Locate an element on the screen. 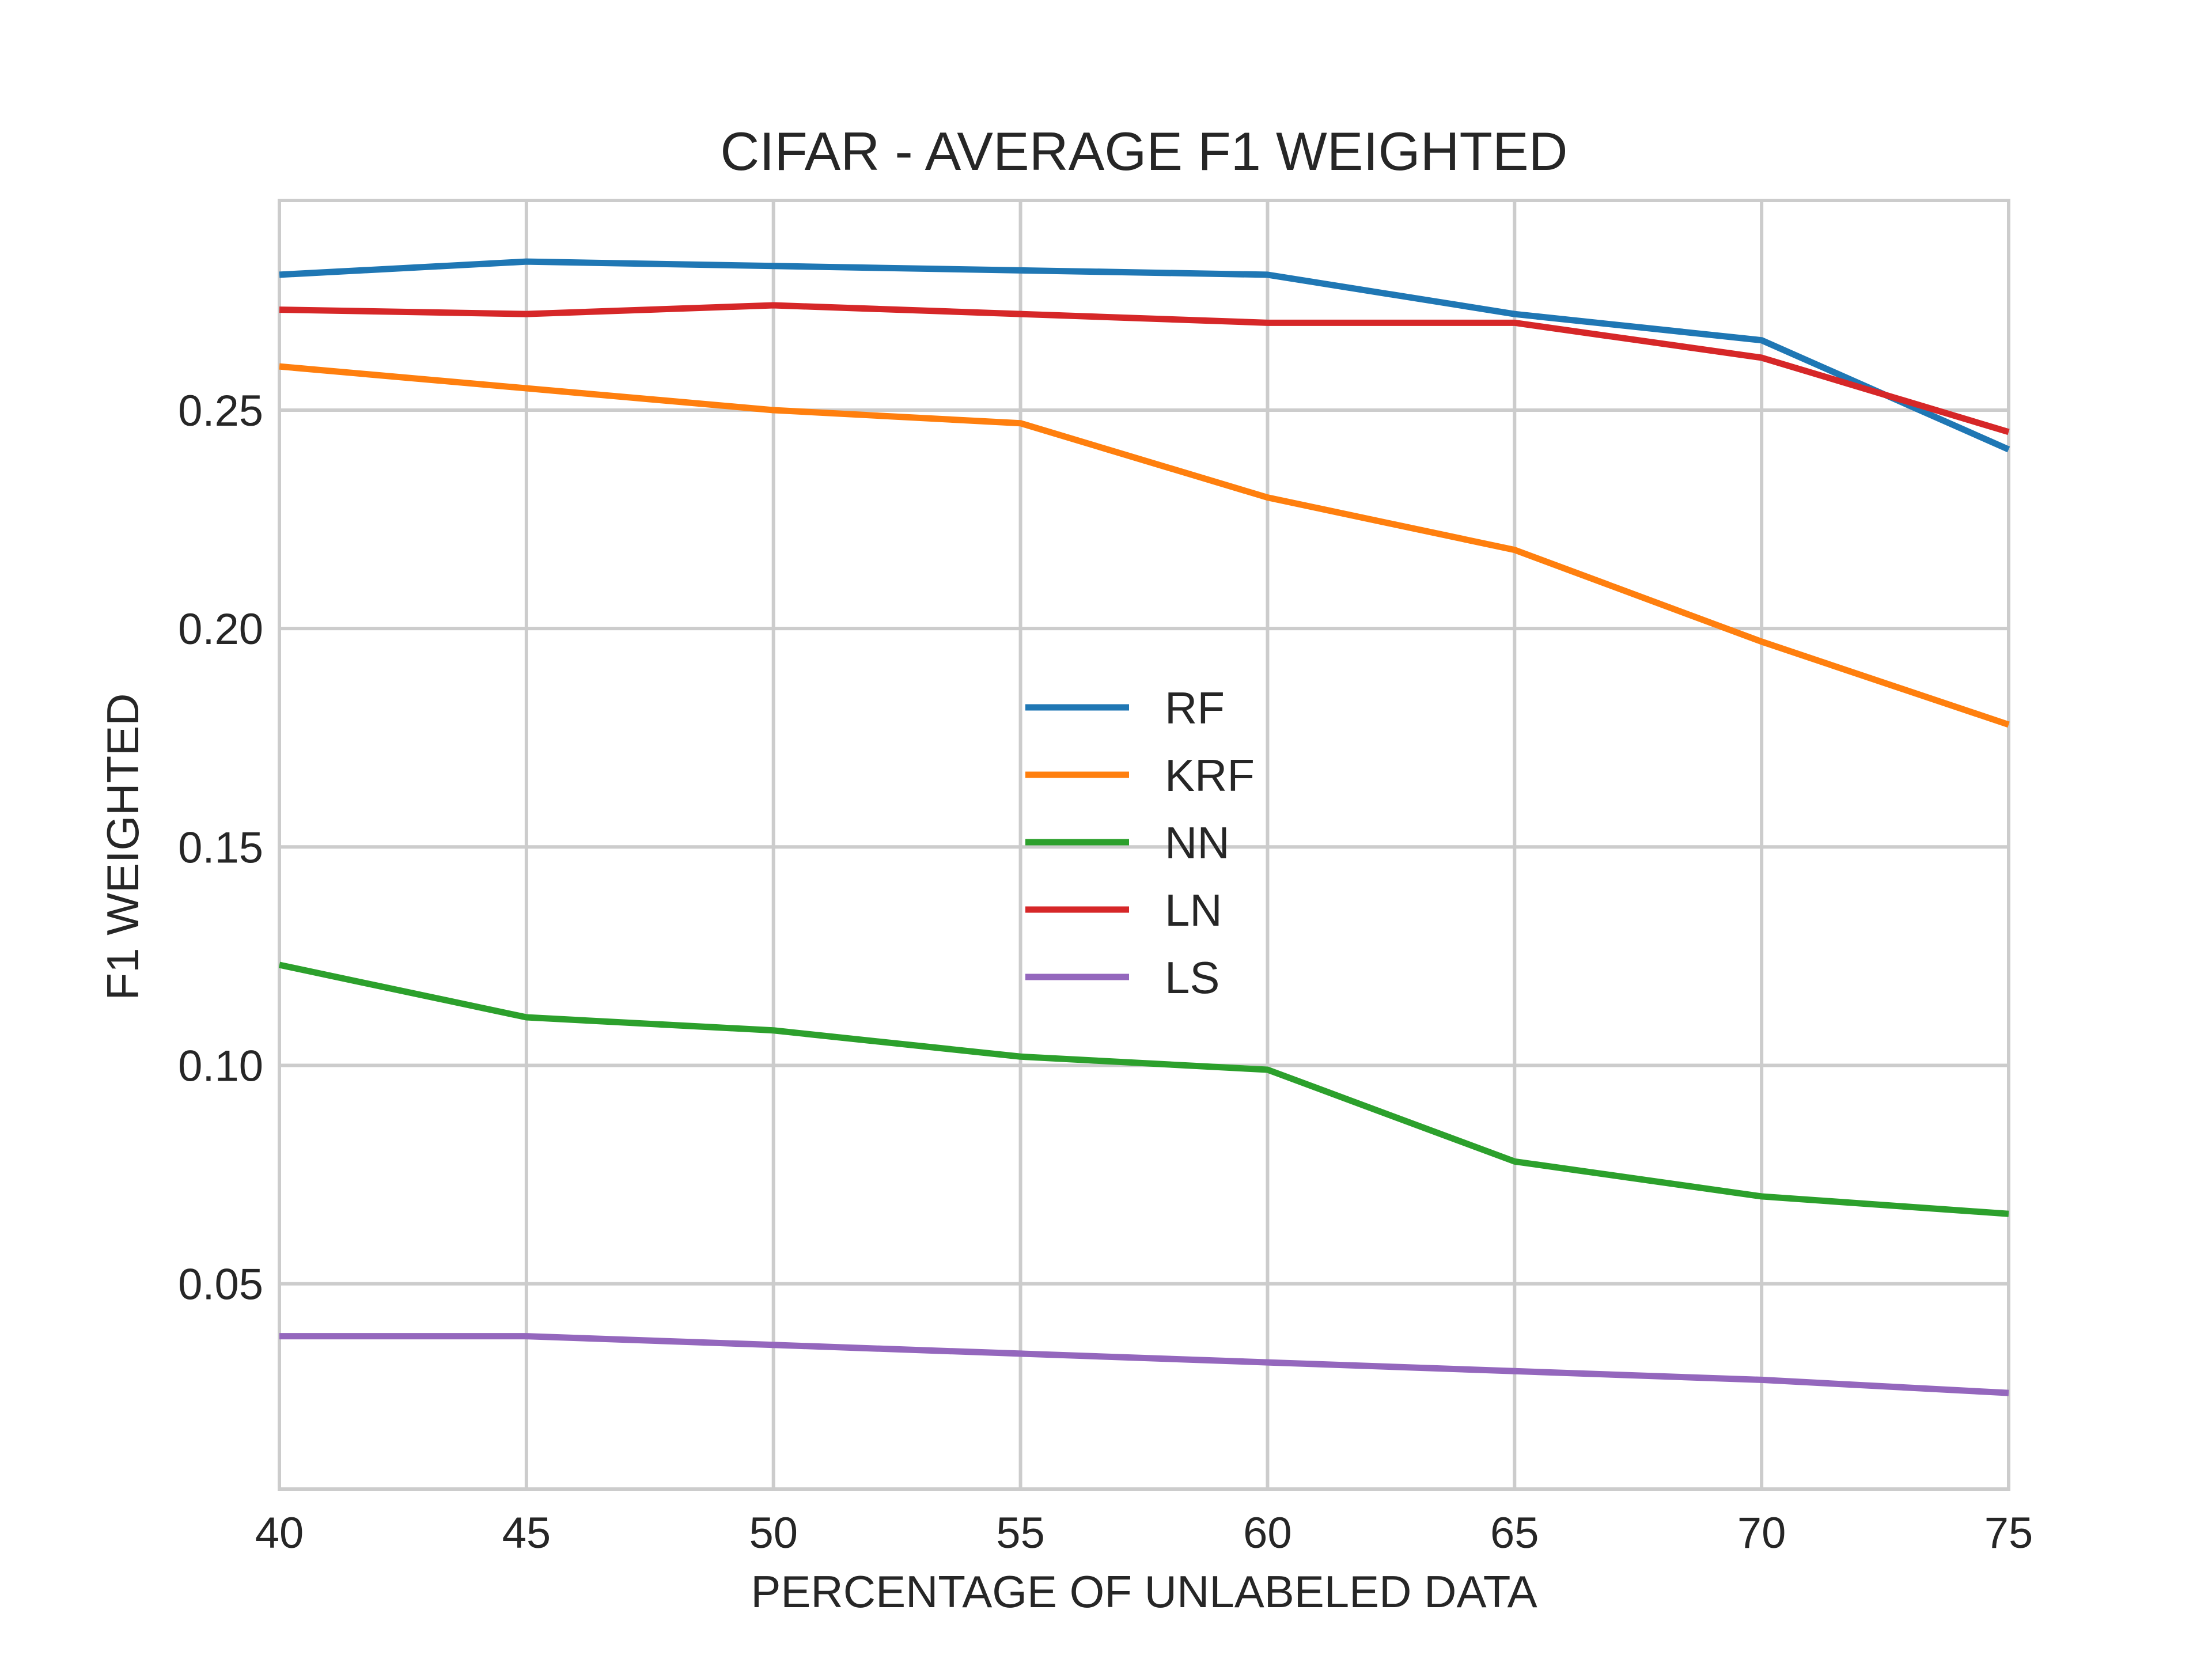 The width and height of the screenshot is (2212, 1659). series-line-ln is located at coordinates (1144, 368).